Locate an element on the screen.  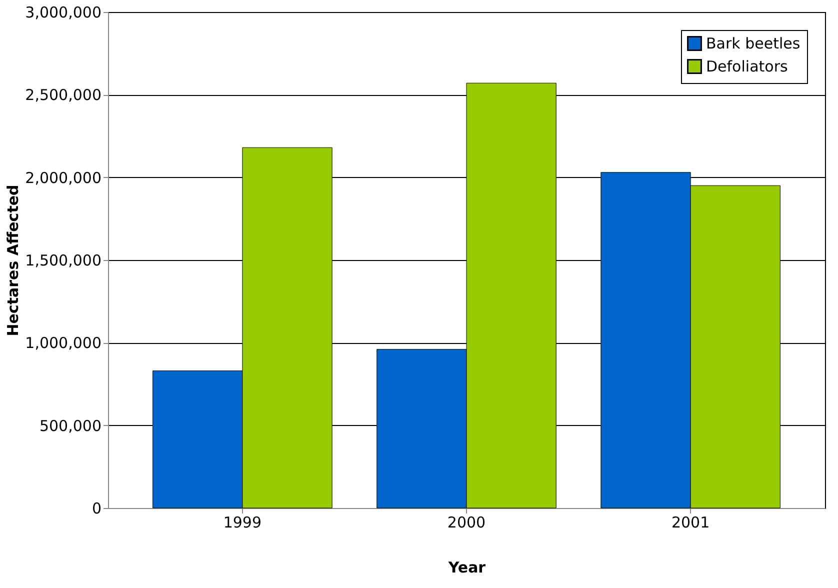
y-axis-title: Hectares Affected is located at coordinates (13, 260).